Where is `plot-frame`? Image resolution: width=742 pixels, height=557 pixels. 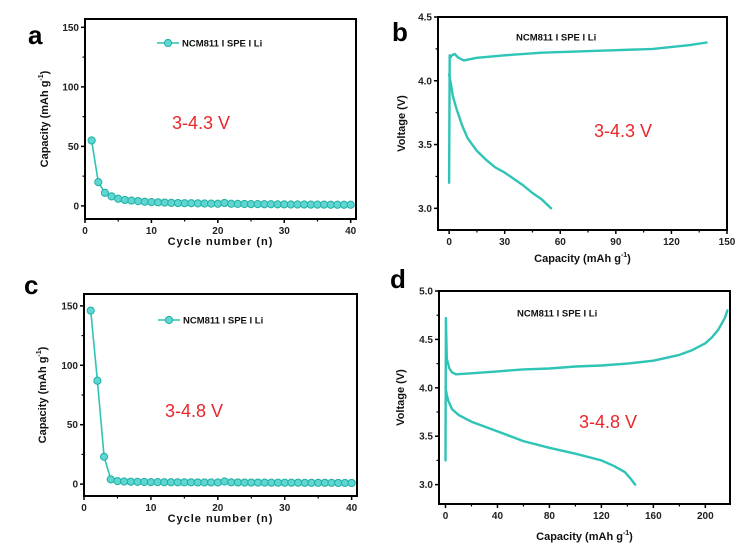
plot-frame is located at coordinates (220, 119).